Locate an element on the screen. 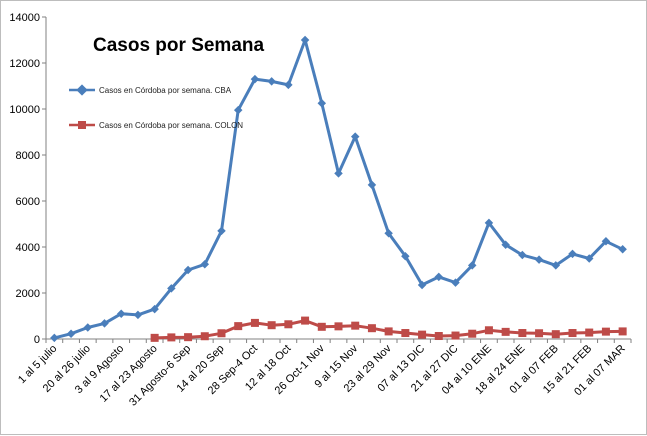 The height and width of the screenshot is (436, 647). y-tick-label: 12000 is located at coordinates (24, 64).